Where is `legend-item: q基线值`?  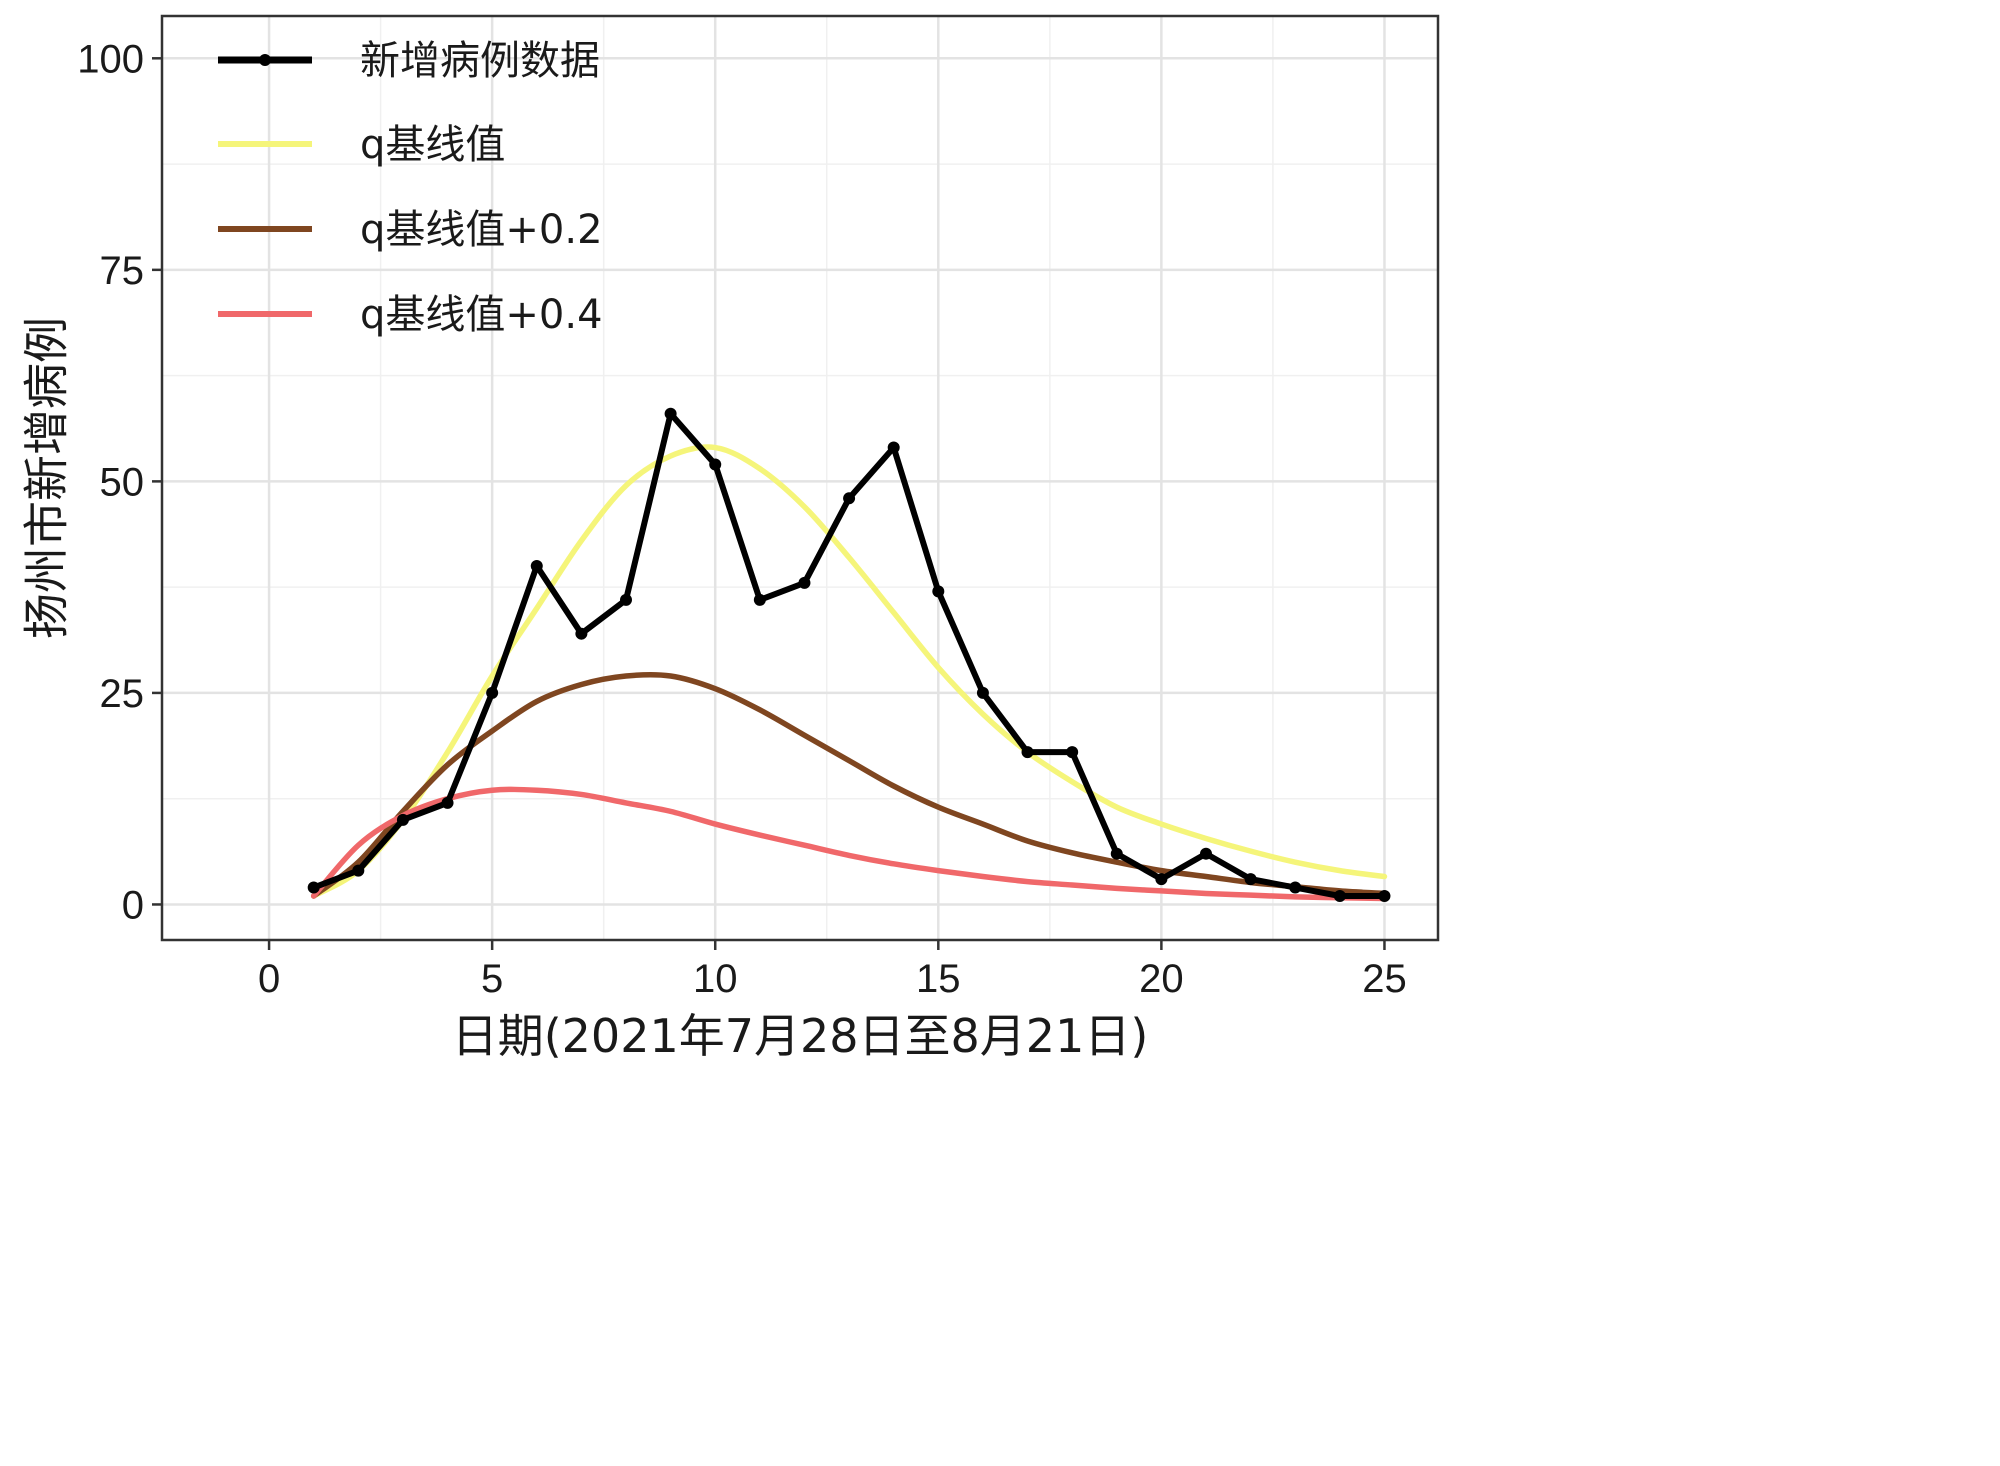
legend-item: q基线值 is located at coordinates (361, 145).